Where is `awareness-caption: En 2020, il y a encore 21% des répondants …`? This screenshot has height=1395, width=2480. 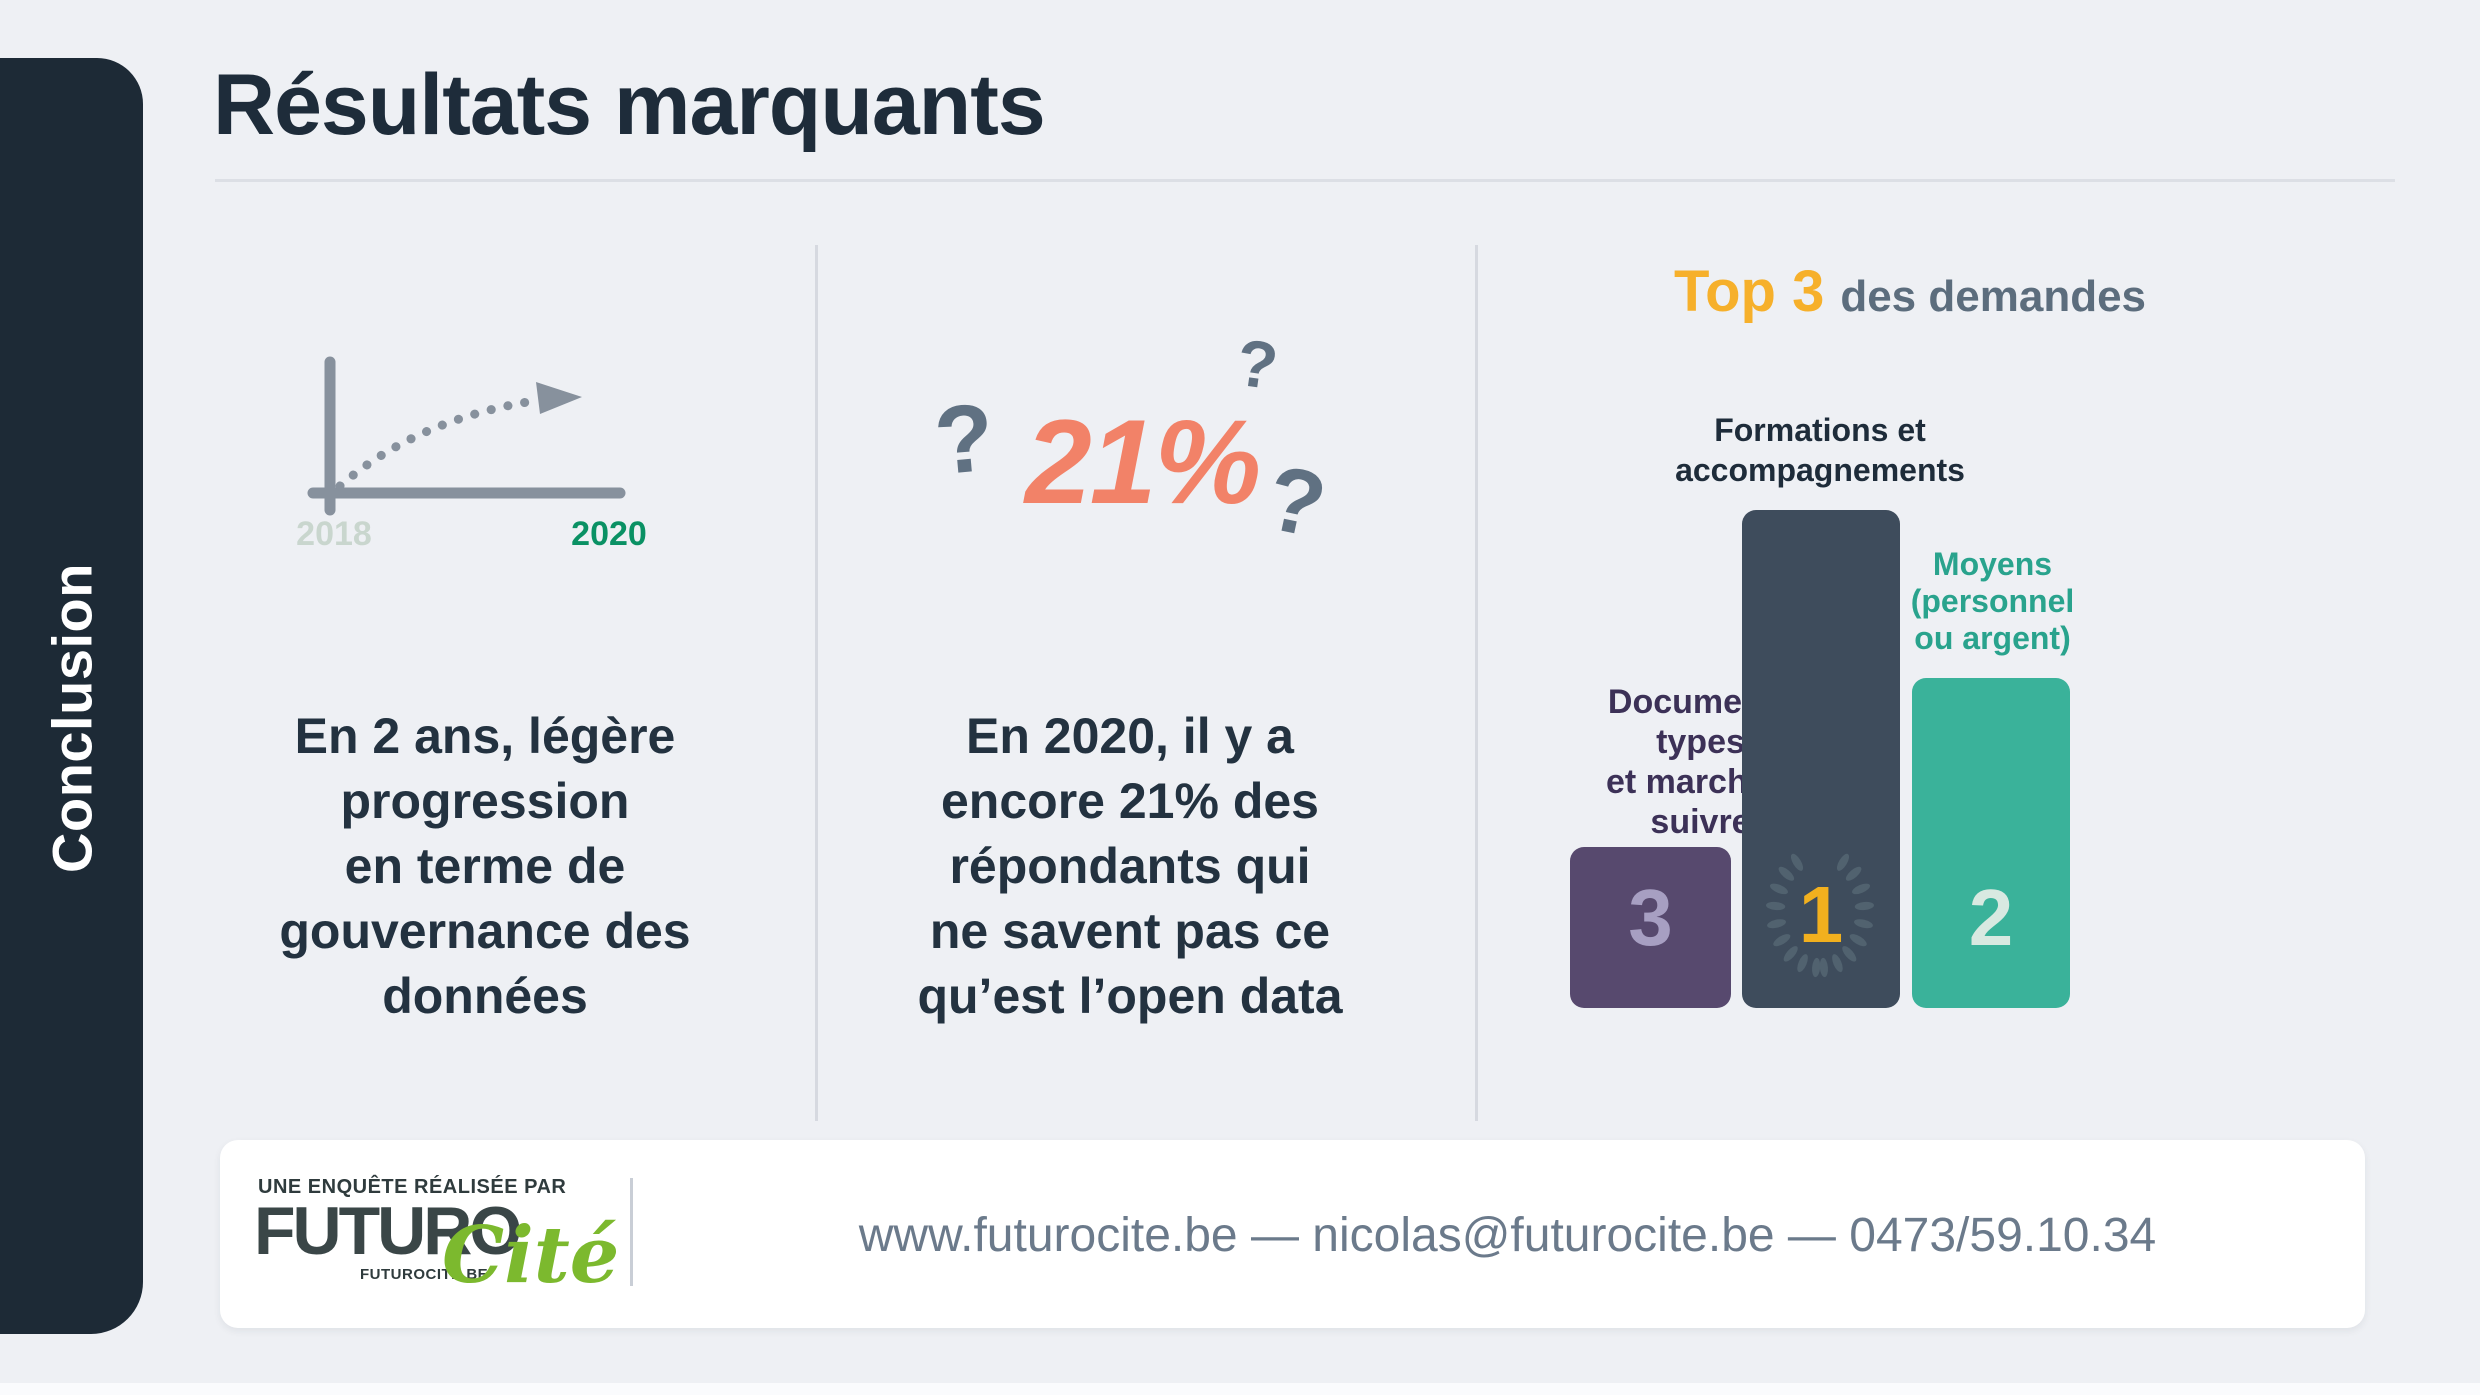 awareness-caption: En 2020, il y a encore 21% des répondants … is located at coordinates (1130, 866).